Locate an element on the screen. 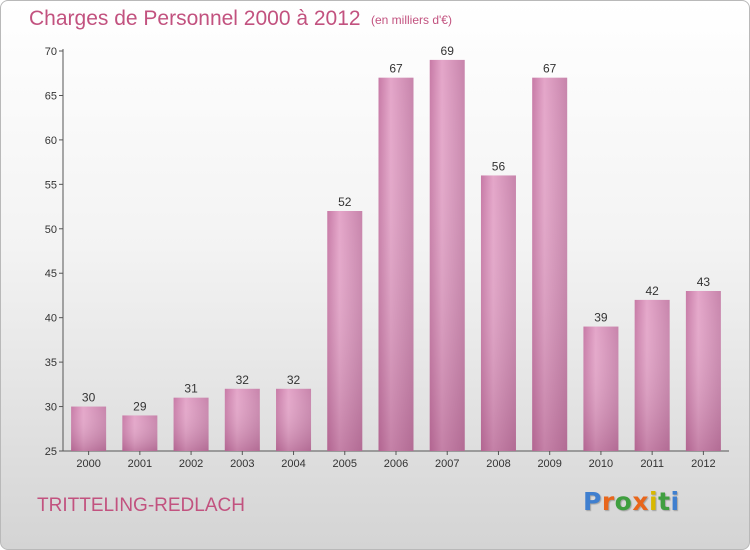 The image size is (750, 550). x-tick-label: 2012 is located at coordinates (703, 464).